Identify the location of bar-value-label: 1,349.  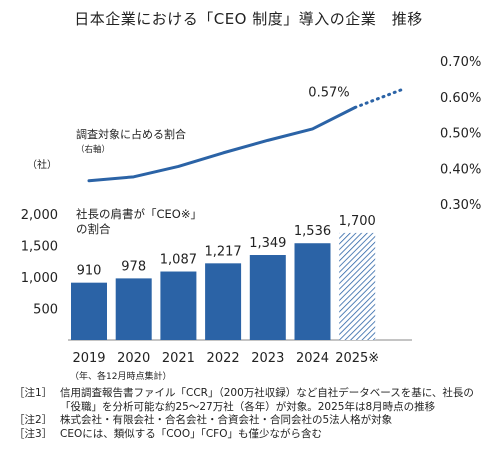
(267, 243).